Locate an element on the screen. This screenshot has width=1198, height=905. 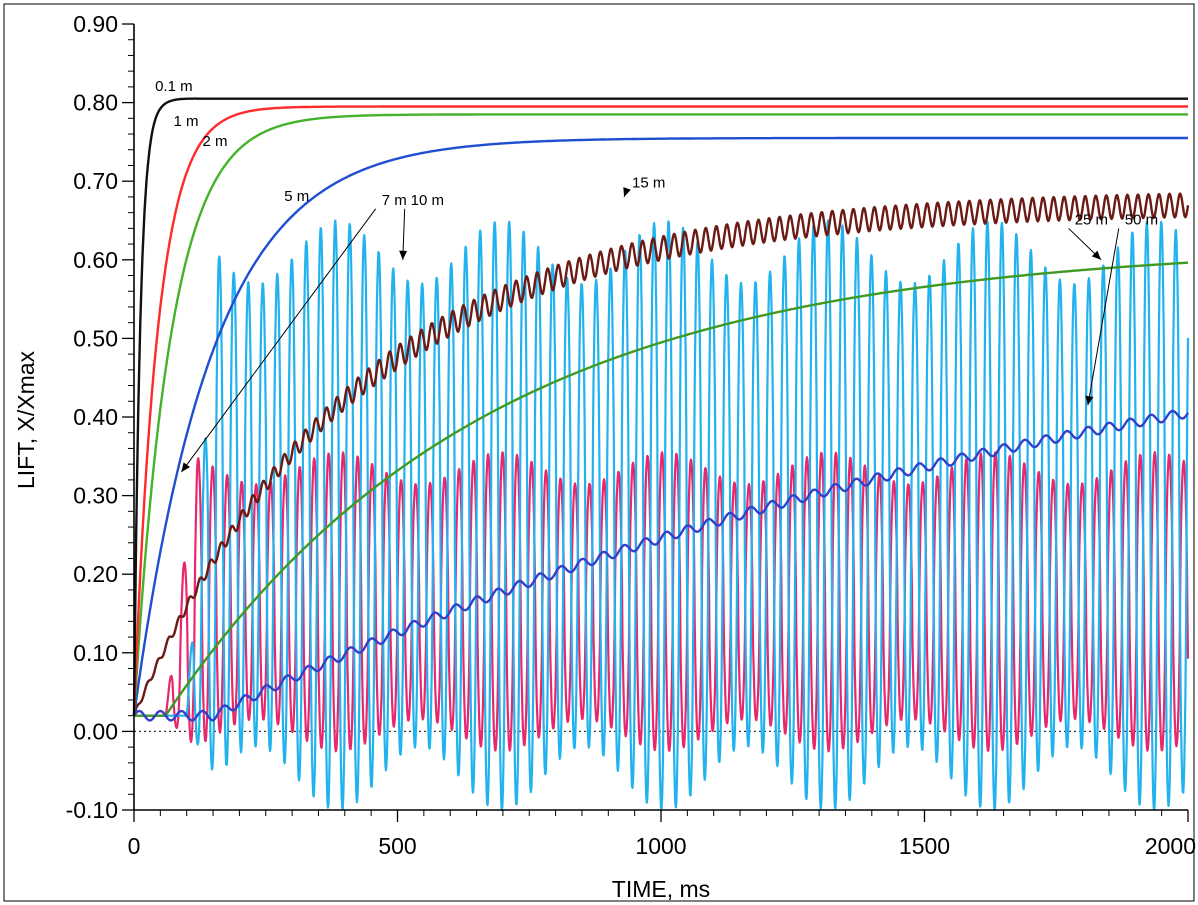
annotation-arrowhead-10-m is located at coordinates (403, 255).